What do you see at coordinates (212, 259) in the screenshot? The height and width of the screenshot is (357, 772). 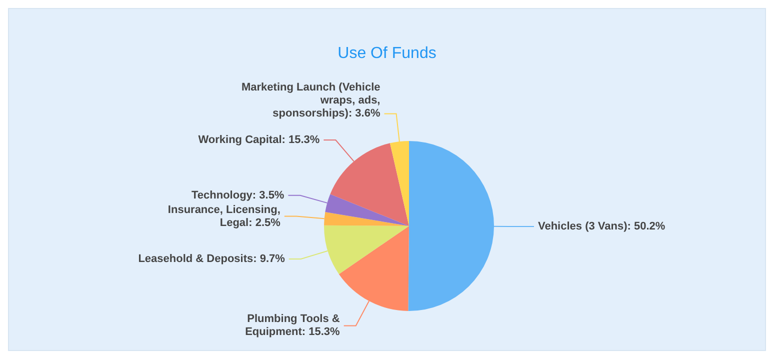 I see `slice-label: Leasehold & Deposits: 9.7%` at bounding box center [212, 259].